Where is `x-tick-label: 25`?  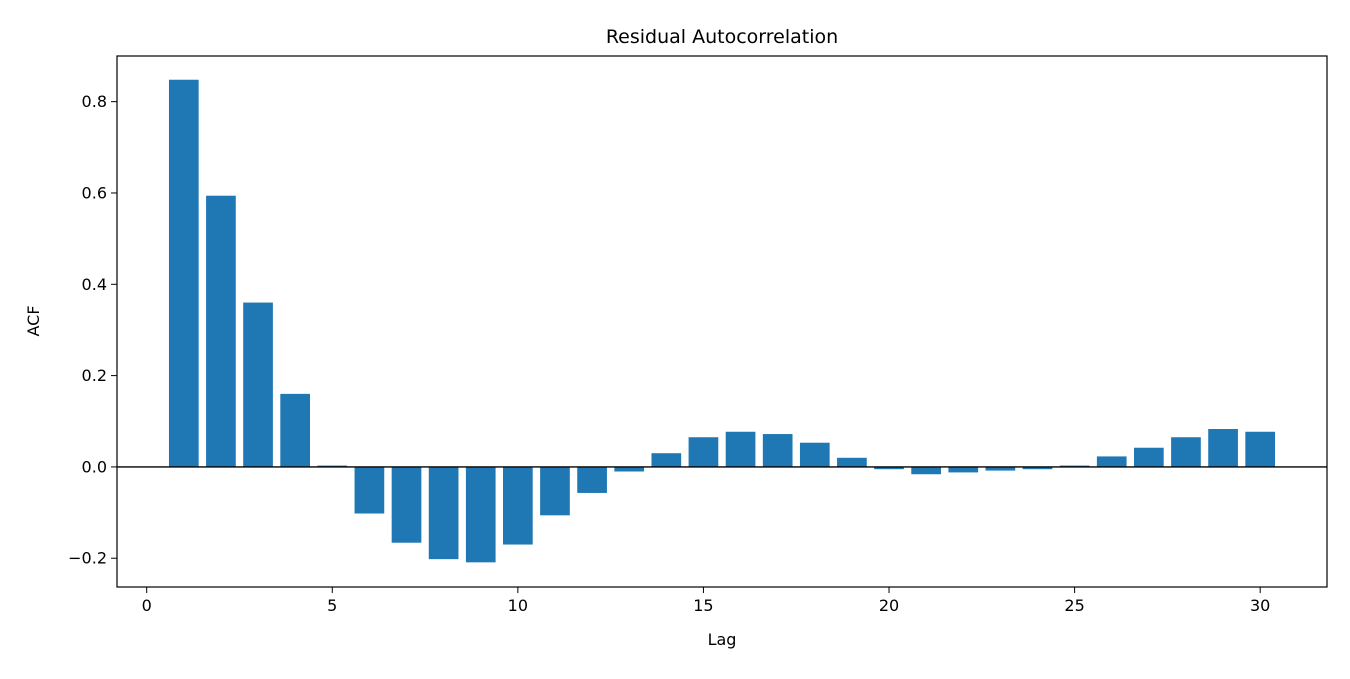 x-tick-label: 25 is located at coordinates (1074, 605).